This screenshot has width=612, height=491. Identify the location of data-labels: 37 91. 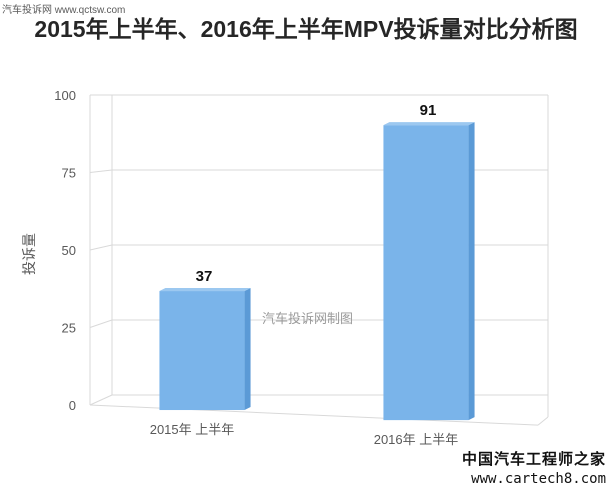
(316, 193).